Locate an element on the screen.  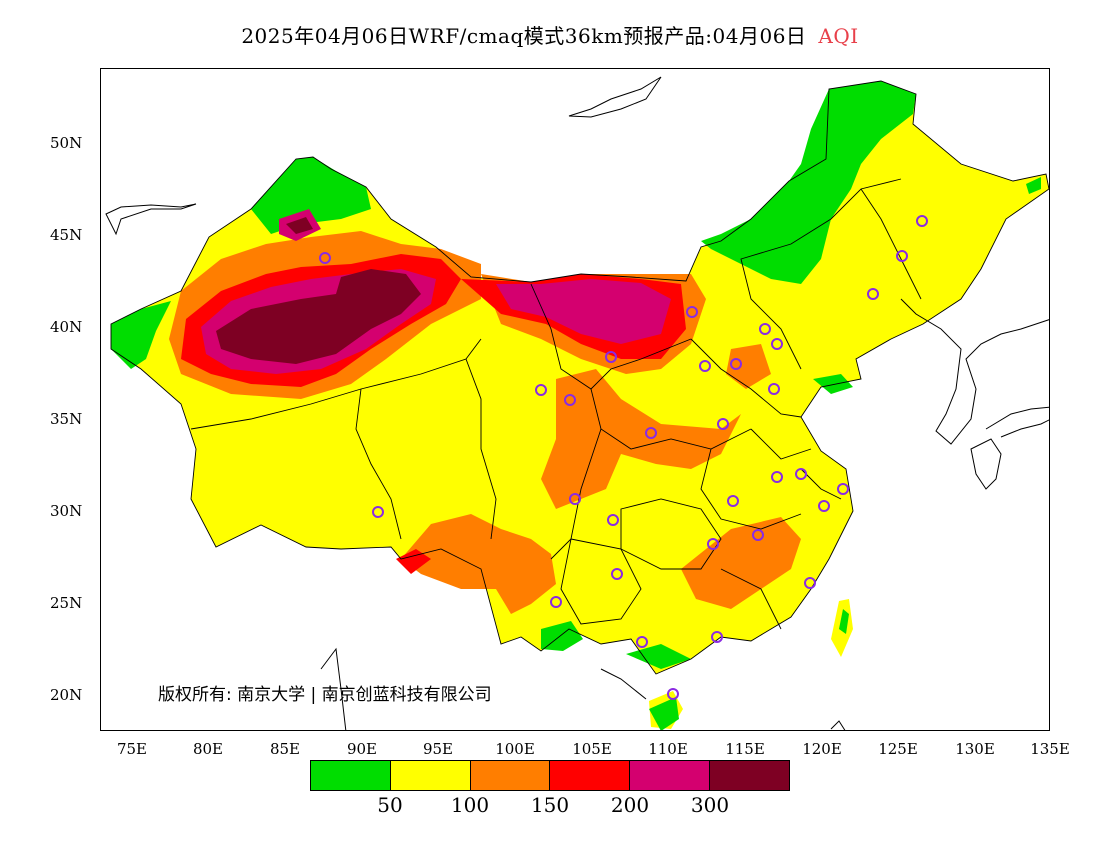
map-title: 2025年04月06日WRF/cmaq模式36km预报产品:04月06日 AQI is located at coordinates (550, 34).